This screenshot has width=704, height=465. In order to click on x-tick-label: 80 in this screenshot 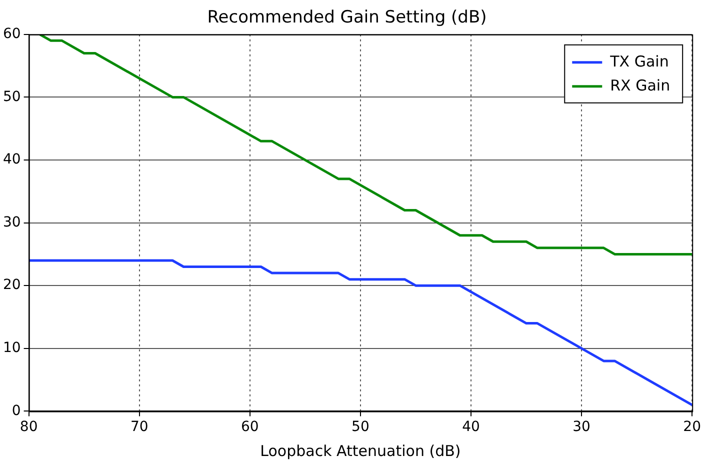, I will do `click(29, 427)`.